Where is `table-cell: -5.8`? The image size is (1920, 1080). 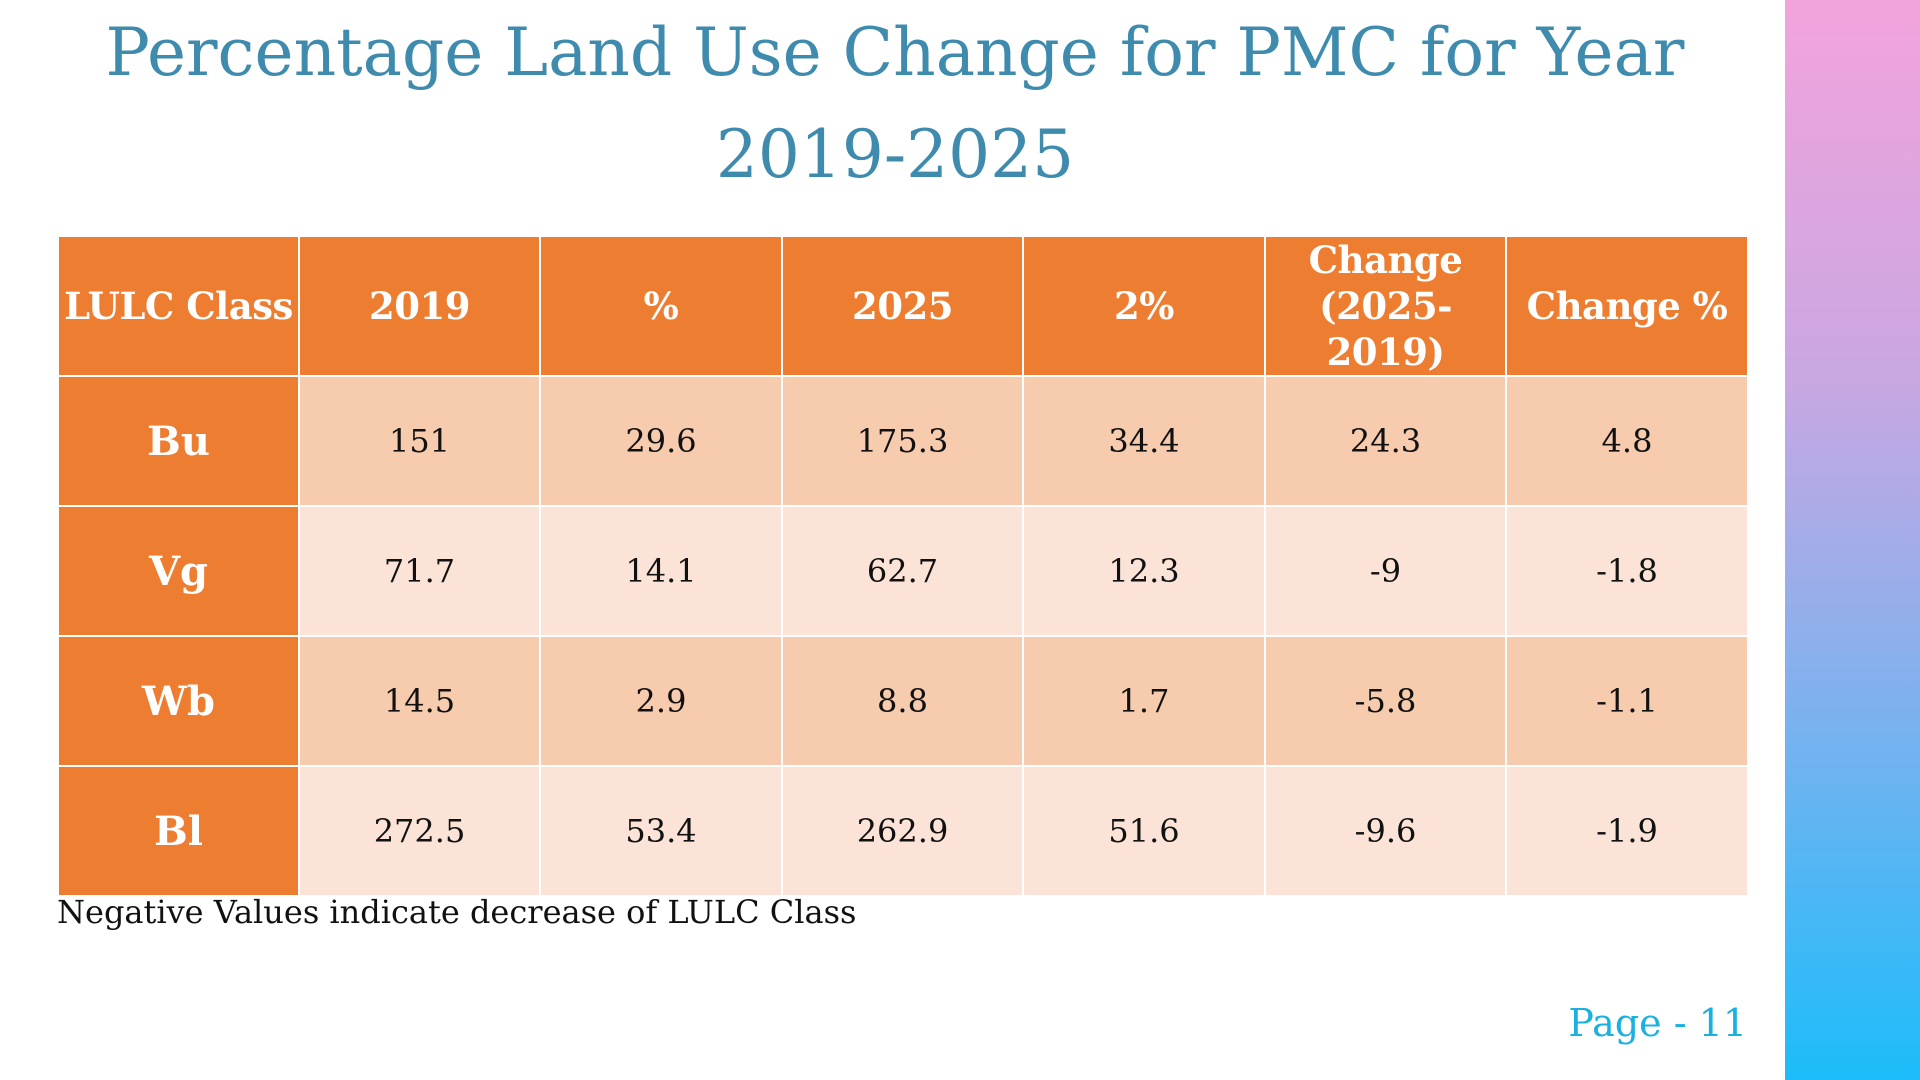 table-cell: -5.8 is located at coordinates (1385, 701).